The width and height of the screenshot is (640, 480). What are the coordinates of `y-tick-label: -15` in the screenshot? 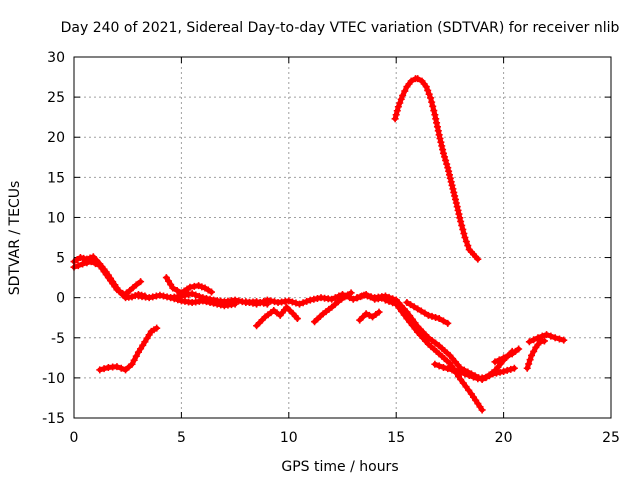 It's located at (53, 419).